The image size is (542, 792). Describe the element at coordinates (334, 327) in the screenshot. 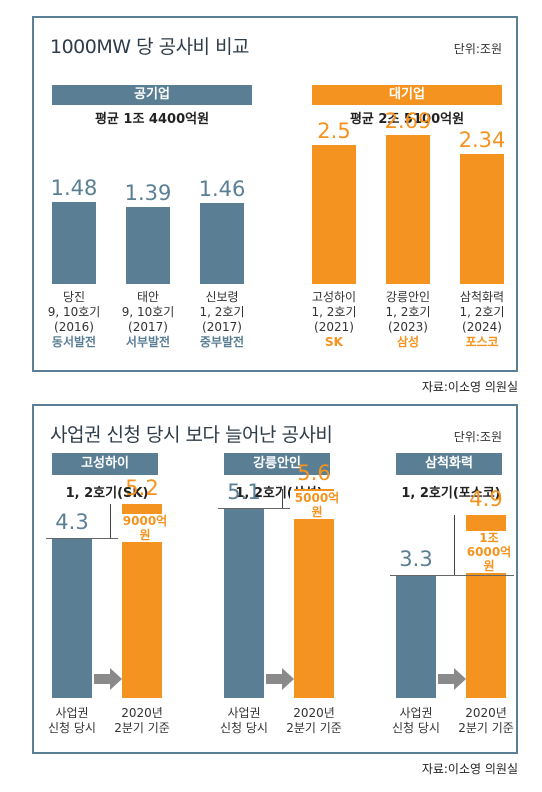

I see `completion-year: (2021)` at that location.